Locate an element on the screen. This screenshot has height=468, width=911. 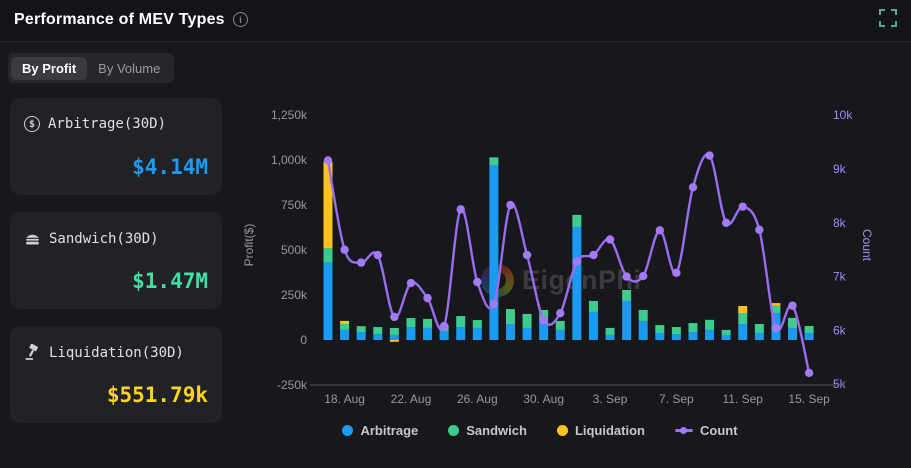
tab-by-profit: By Profit is located at coordinates (49, 68).